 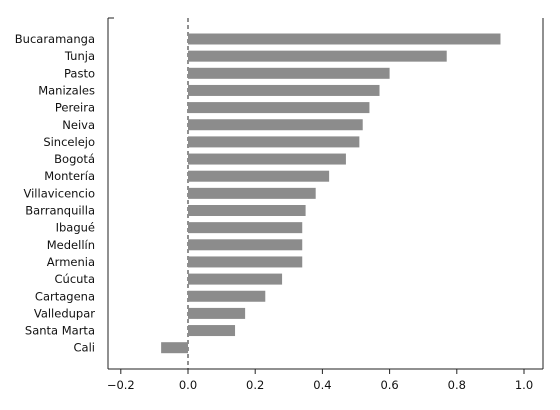 What do you see at coordinates (247, 210) in the screenshot?
I see `bar-barranquilla` at bounding box center [247, 210].